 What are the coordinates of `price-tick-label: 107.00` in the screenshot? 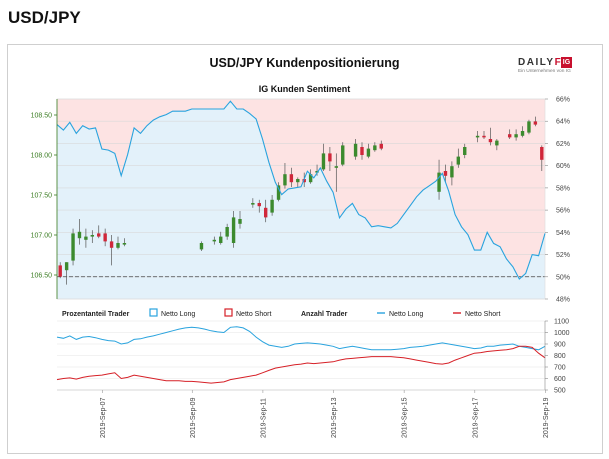 It's located at (42, 236).